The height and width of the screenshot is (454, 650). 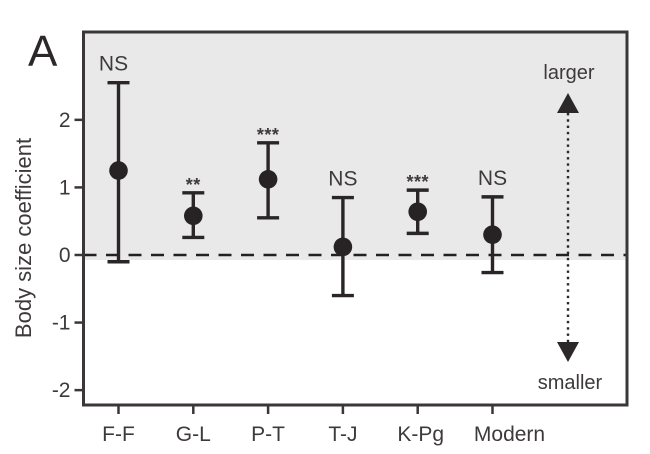 What do you see at coordinates (418, 212) in the screenshot?
I see `data-point-K-Pg` at bounding box center [418, 212].